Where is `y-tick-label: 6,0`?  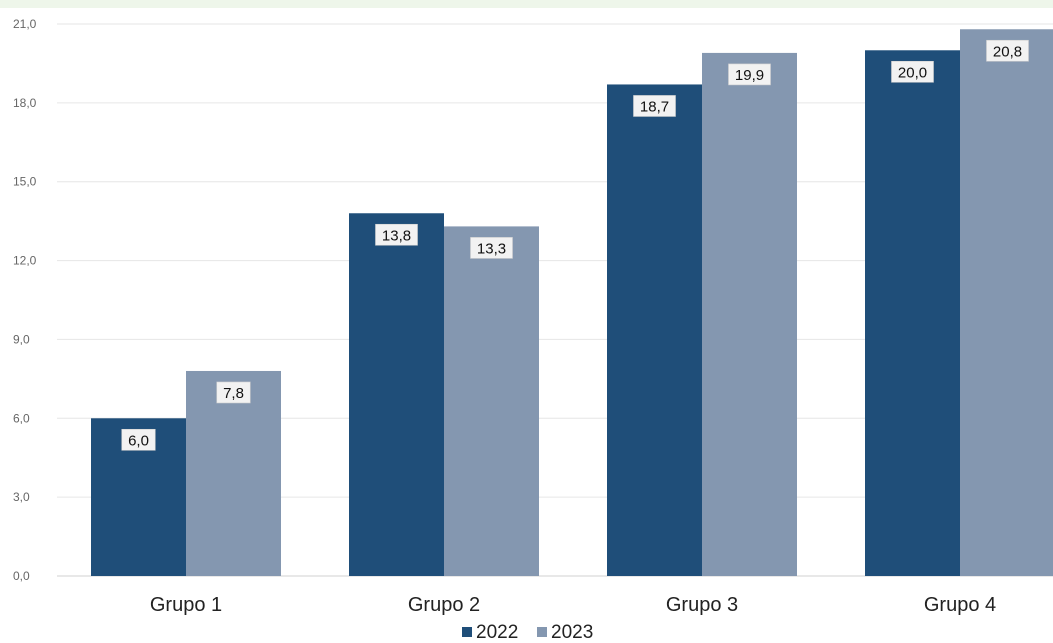 y-tick-label: 6,0 is located at coordinates (21, 418).